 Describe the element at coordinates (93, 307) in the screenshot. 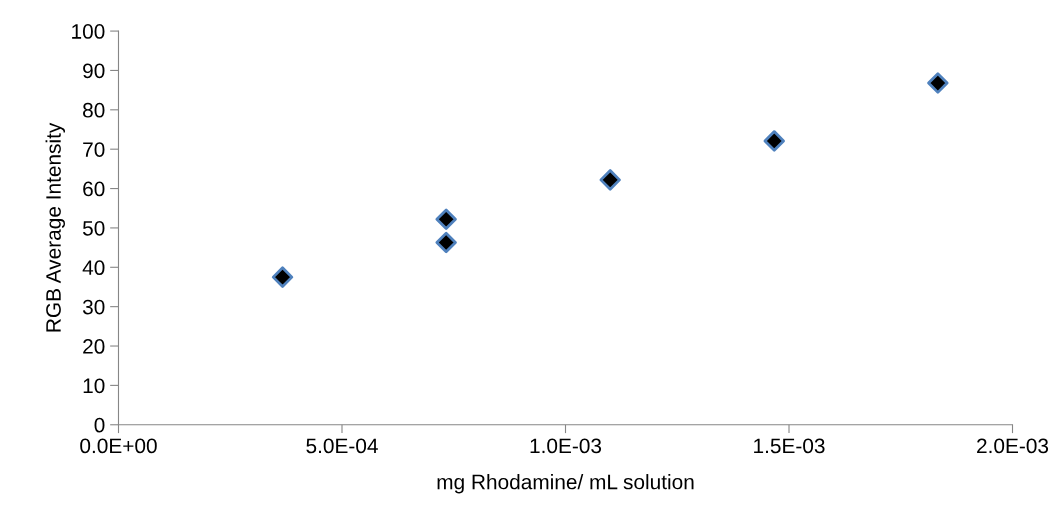

I see `y-tick-label: 30` at that location.